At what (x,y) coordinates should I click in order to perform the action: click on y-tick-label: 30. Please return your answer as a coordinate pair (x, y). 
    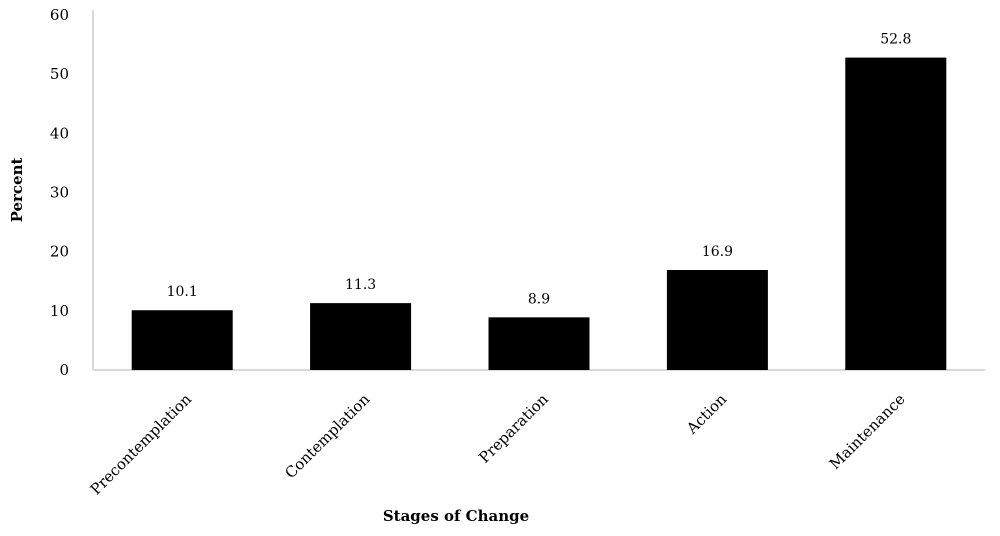
    Looking at the image, I should click on (59, 193).